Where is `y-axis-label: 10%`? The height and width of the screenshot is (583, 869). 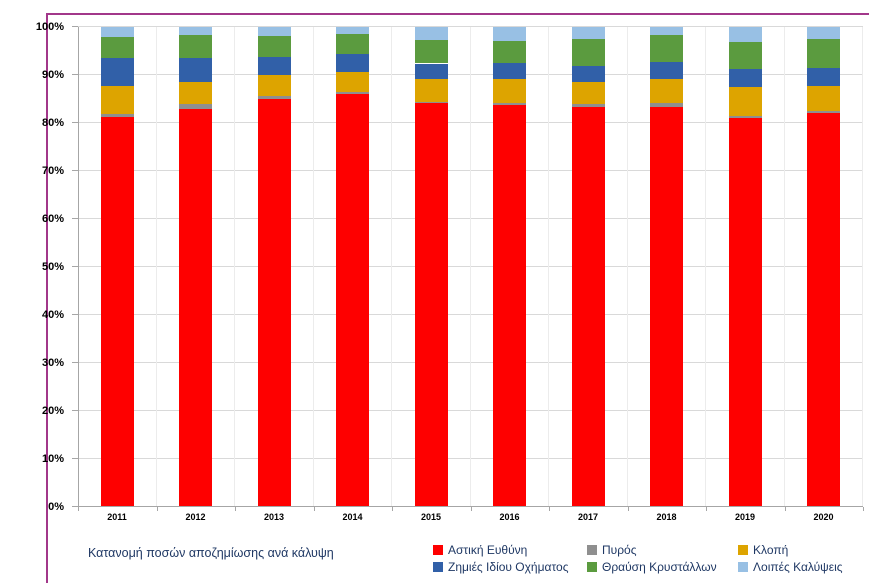 y-axis-label: 10% is located at coordinates (52, 459).